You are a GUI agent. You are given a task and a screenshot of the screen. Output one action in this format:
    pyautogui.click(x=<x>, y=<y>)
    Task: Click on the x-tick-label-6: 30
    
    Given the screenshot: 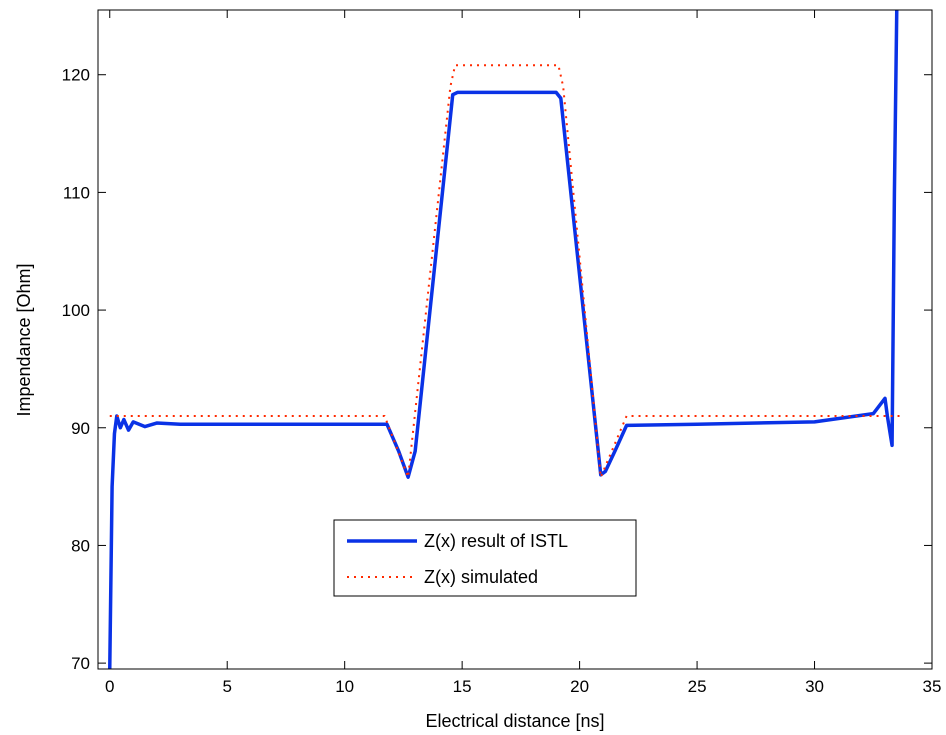 What is the action you would take?
    pyautogui.click(x=814, y=686)
    